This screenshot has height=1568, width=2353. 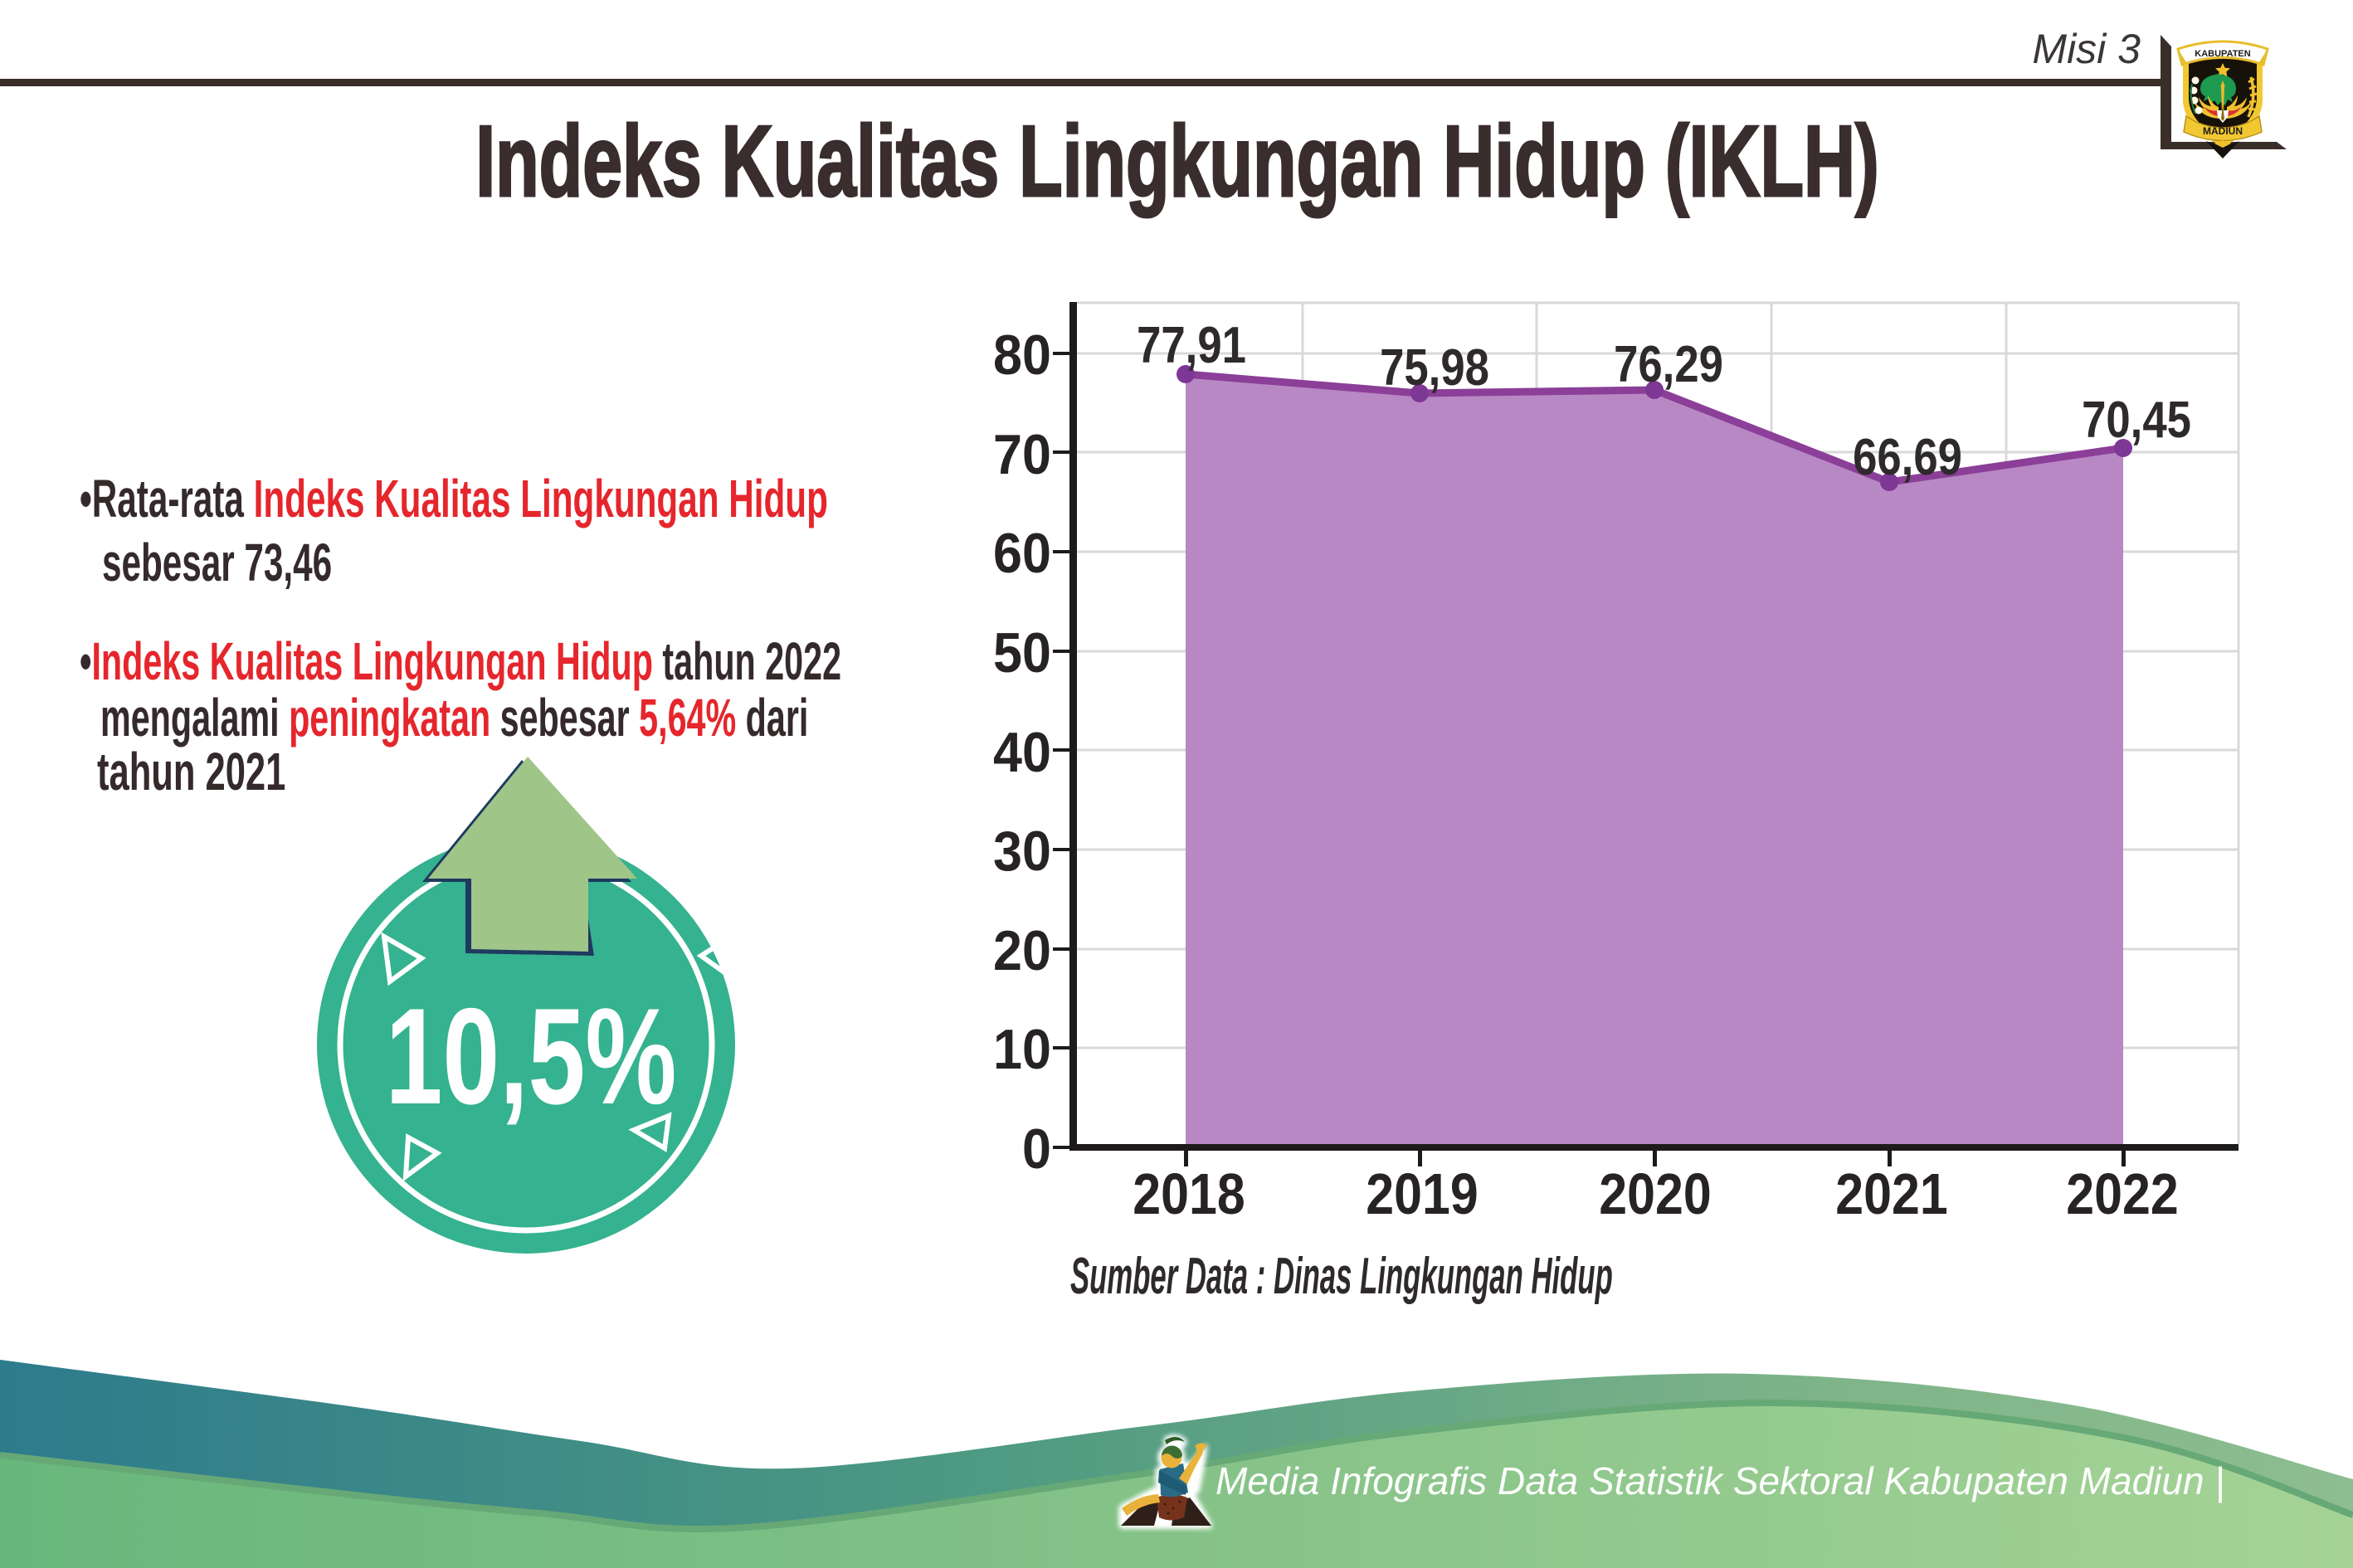 I want to click on svg-text: tahun 2021, so click(x=191, y=772).